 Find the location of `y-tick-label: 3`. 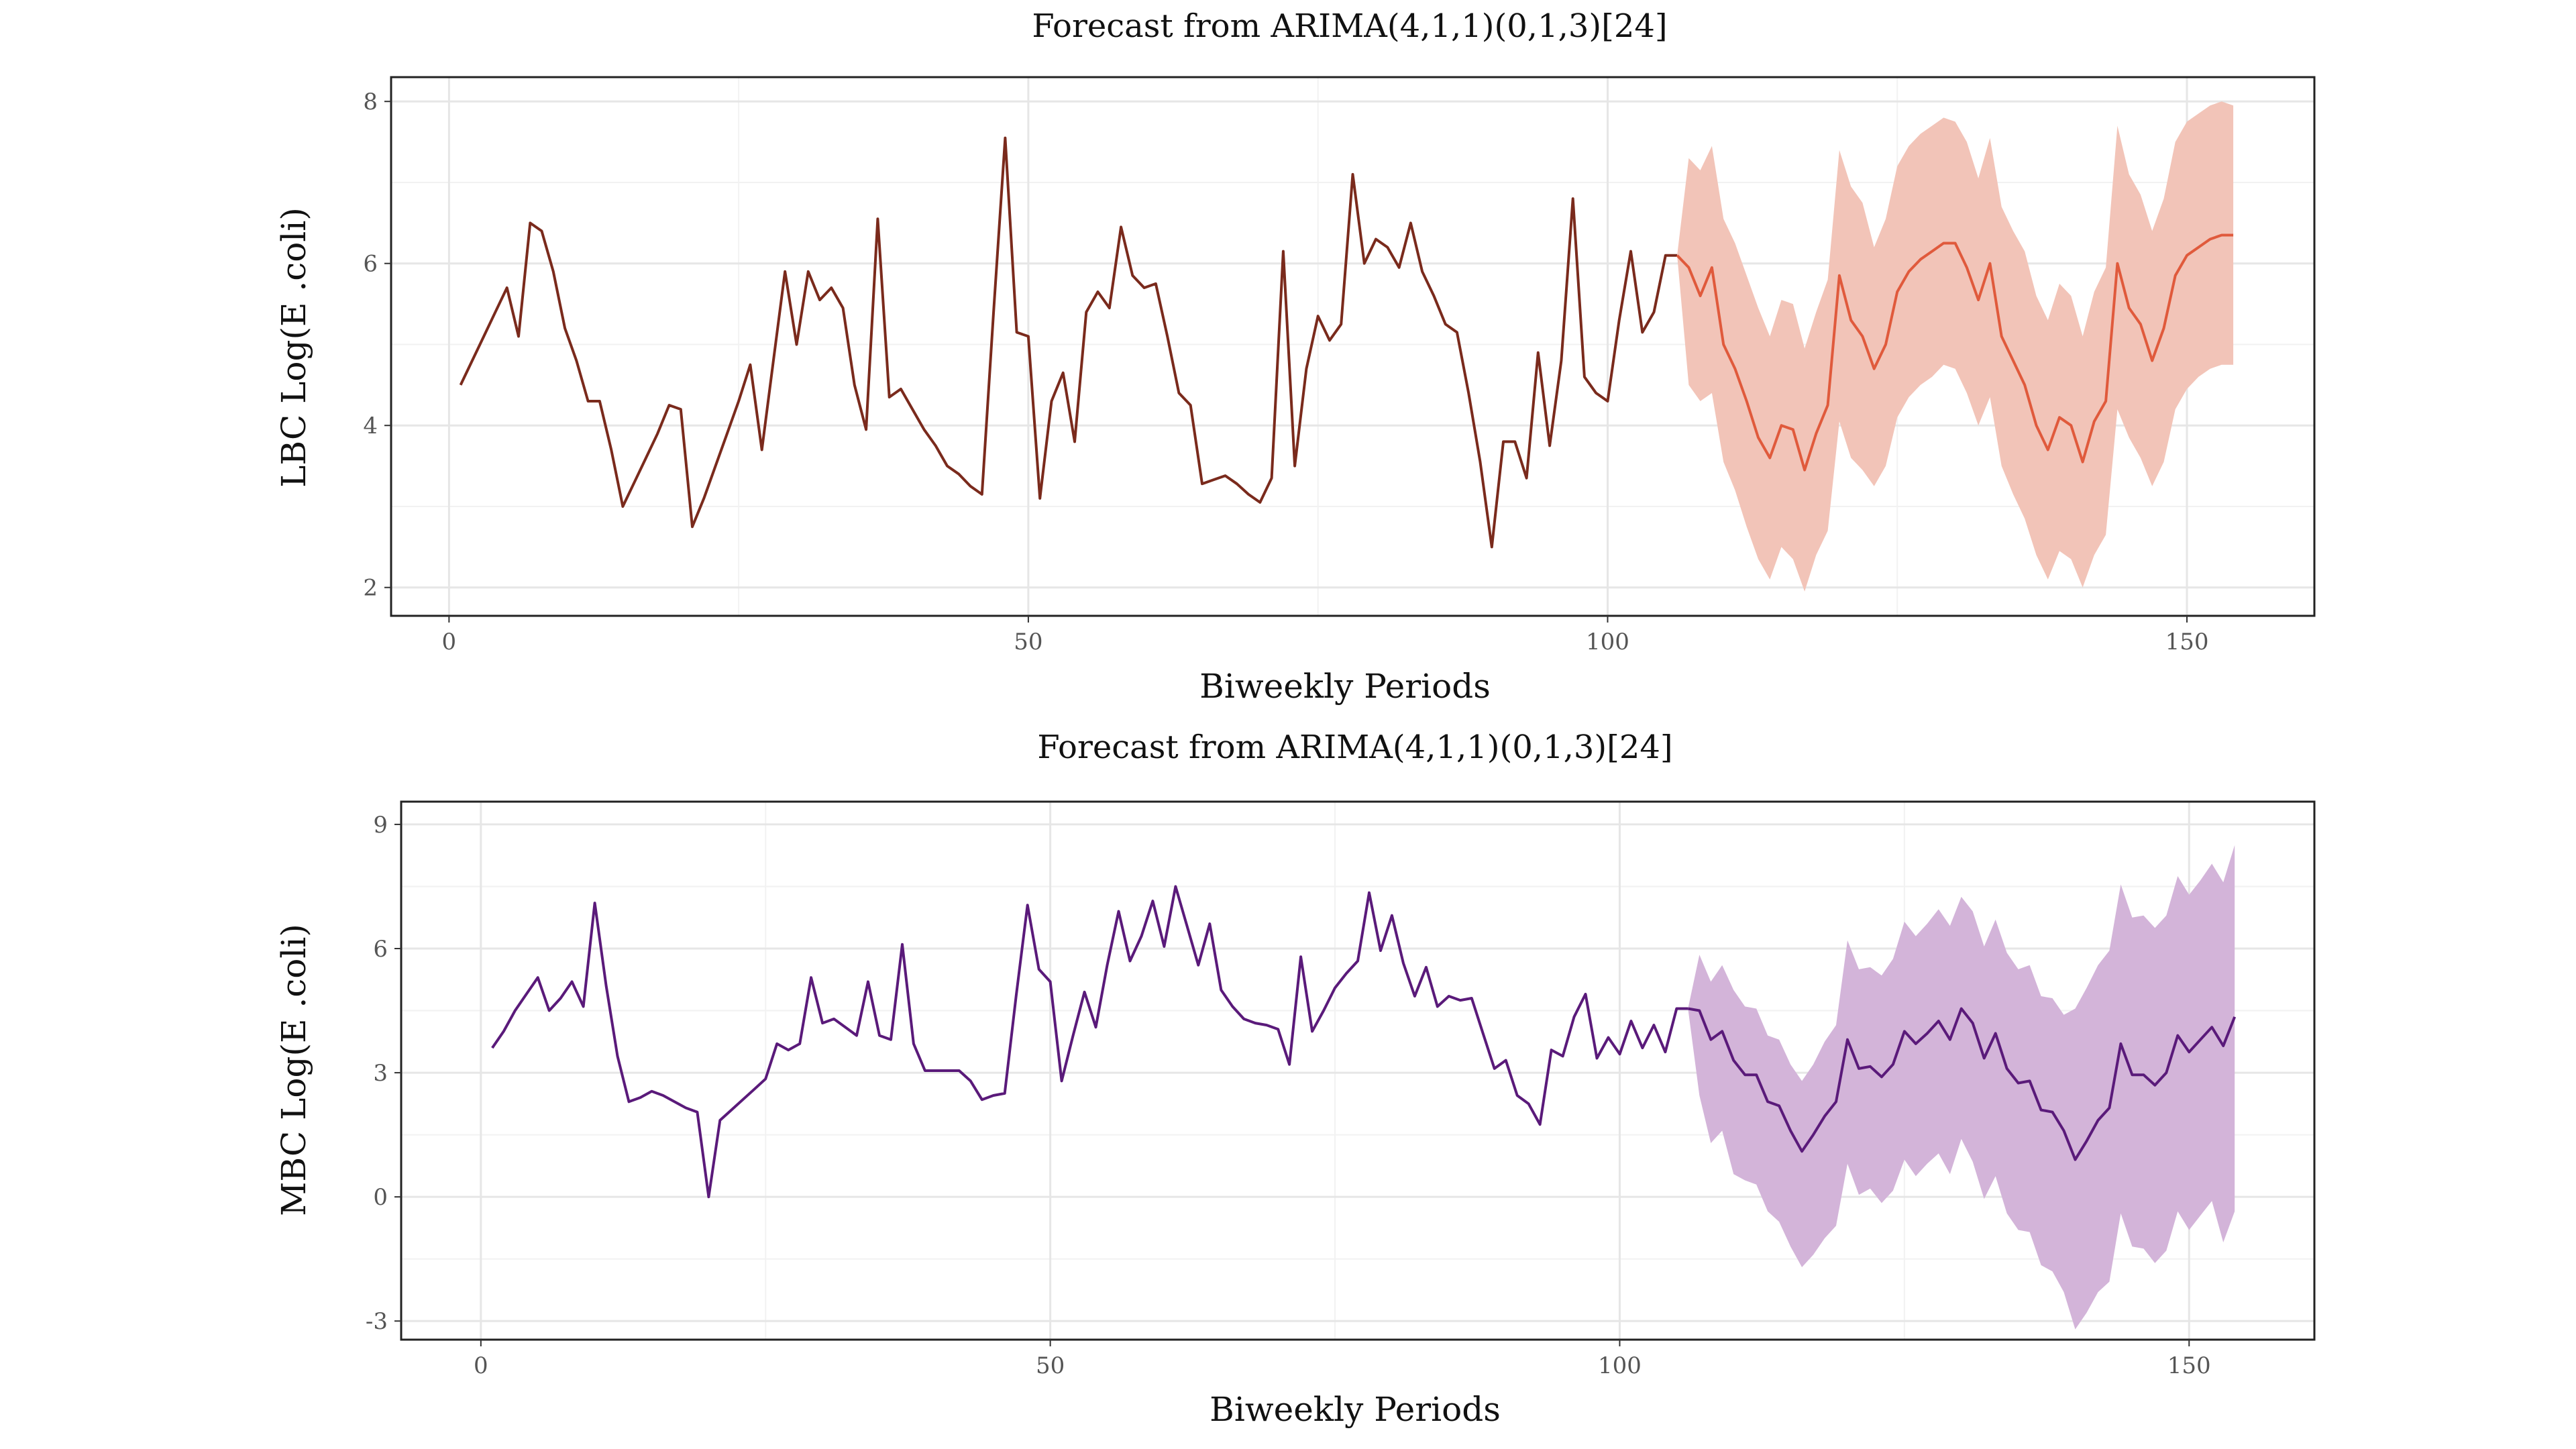

y-tick-label: 3 is located at coordinates (380, 1073).